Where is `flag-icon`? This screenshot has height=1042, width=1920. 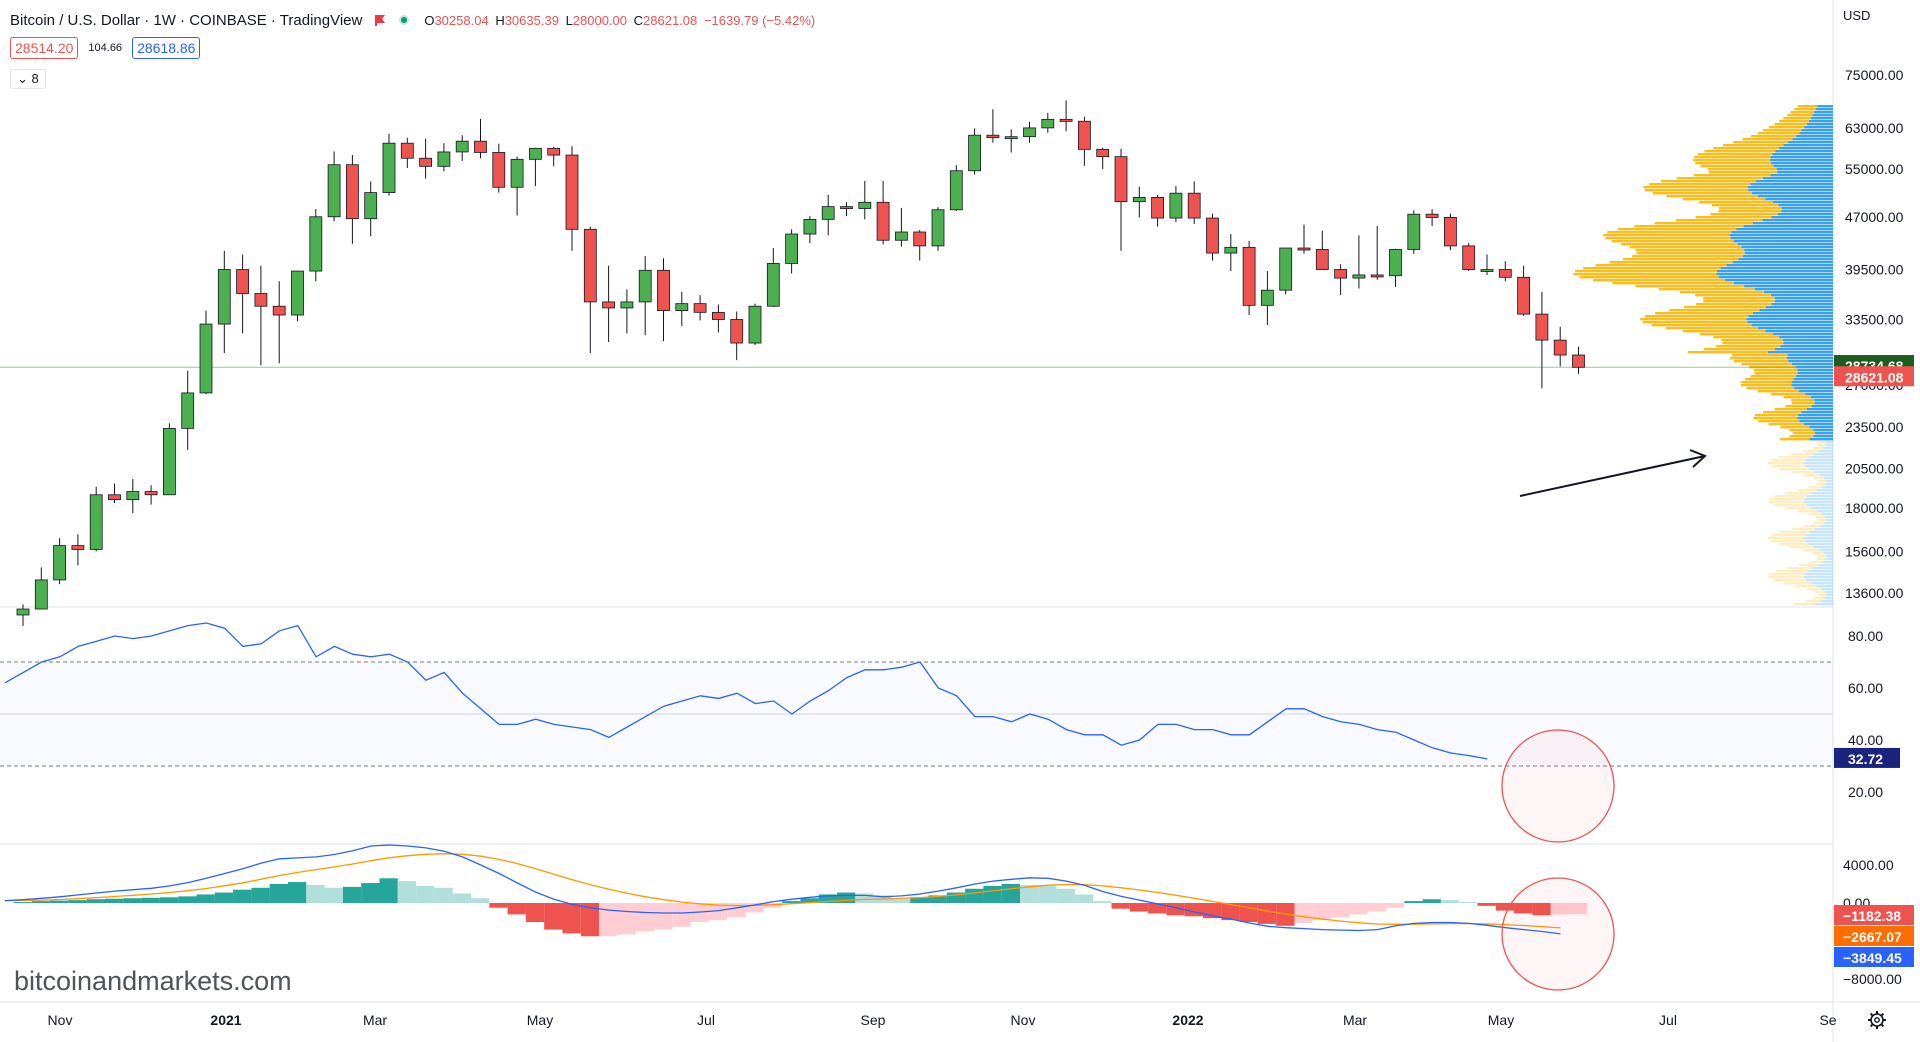
flag-icon is located at coordinates (380, 20).